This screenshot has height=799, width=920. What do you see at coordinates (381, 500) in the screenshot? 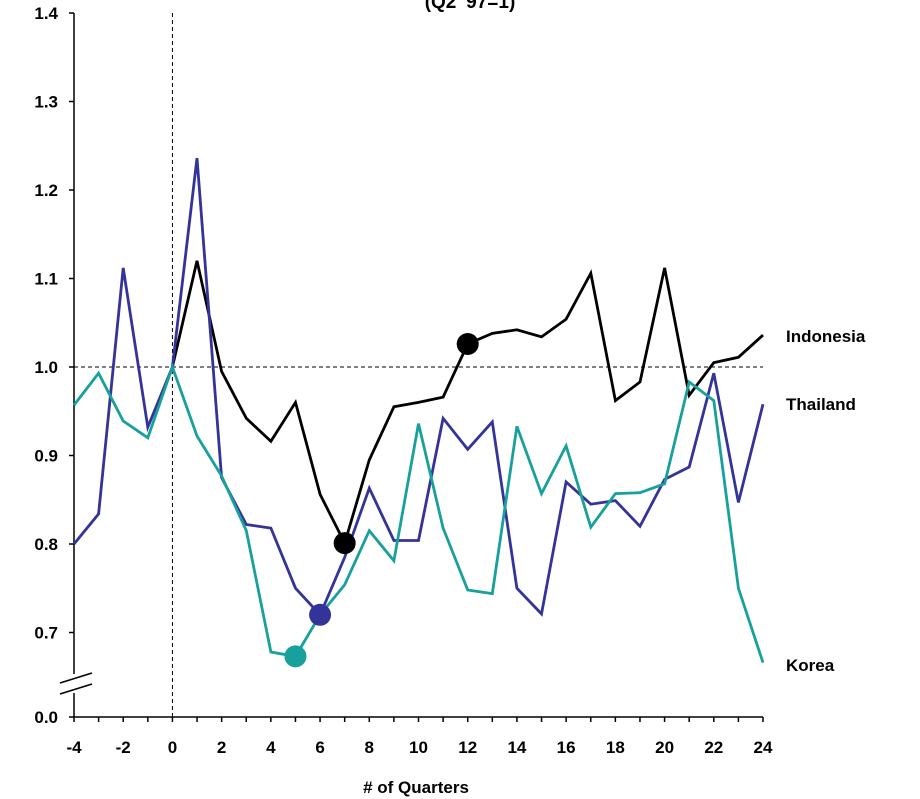
I see `series-markers` at bounding box center [381, 500].